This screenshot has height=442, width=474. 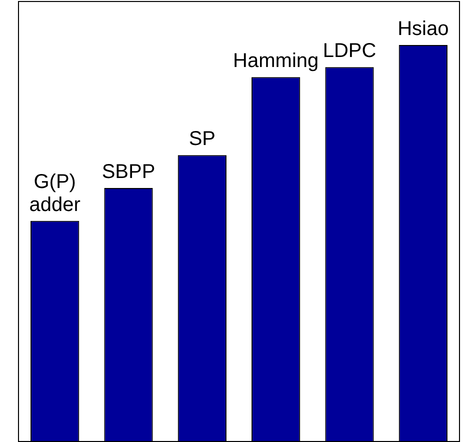 What do you see at coordinates (276, 61) in the screenshot?
I see `x-tick-label: Hamming` at bounding box center [276, 61].